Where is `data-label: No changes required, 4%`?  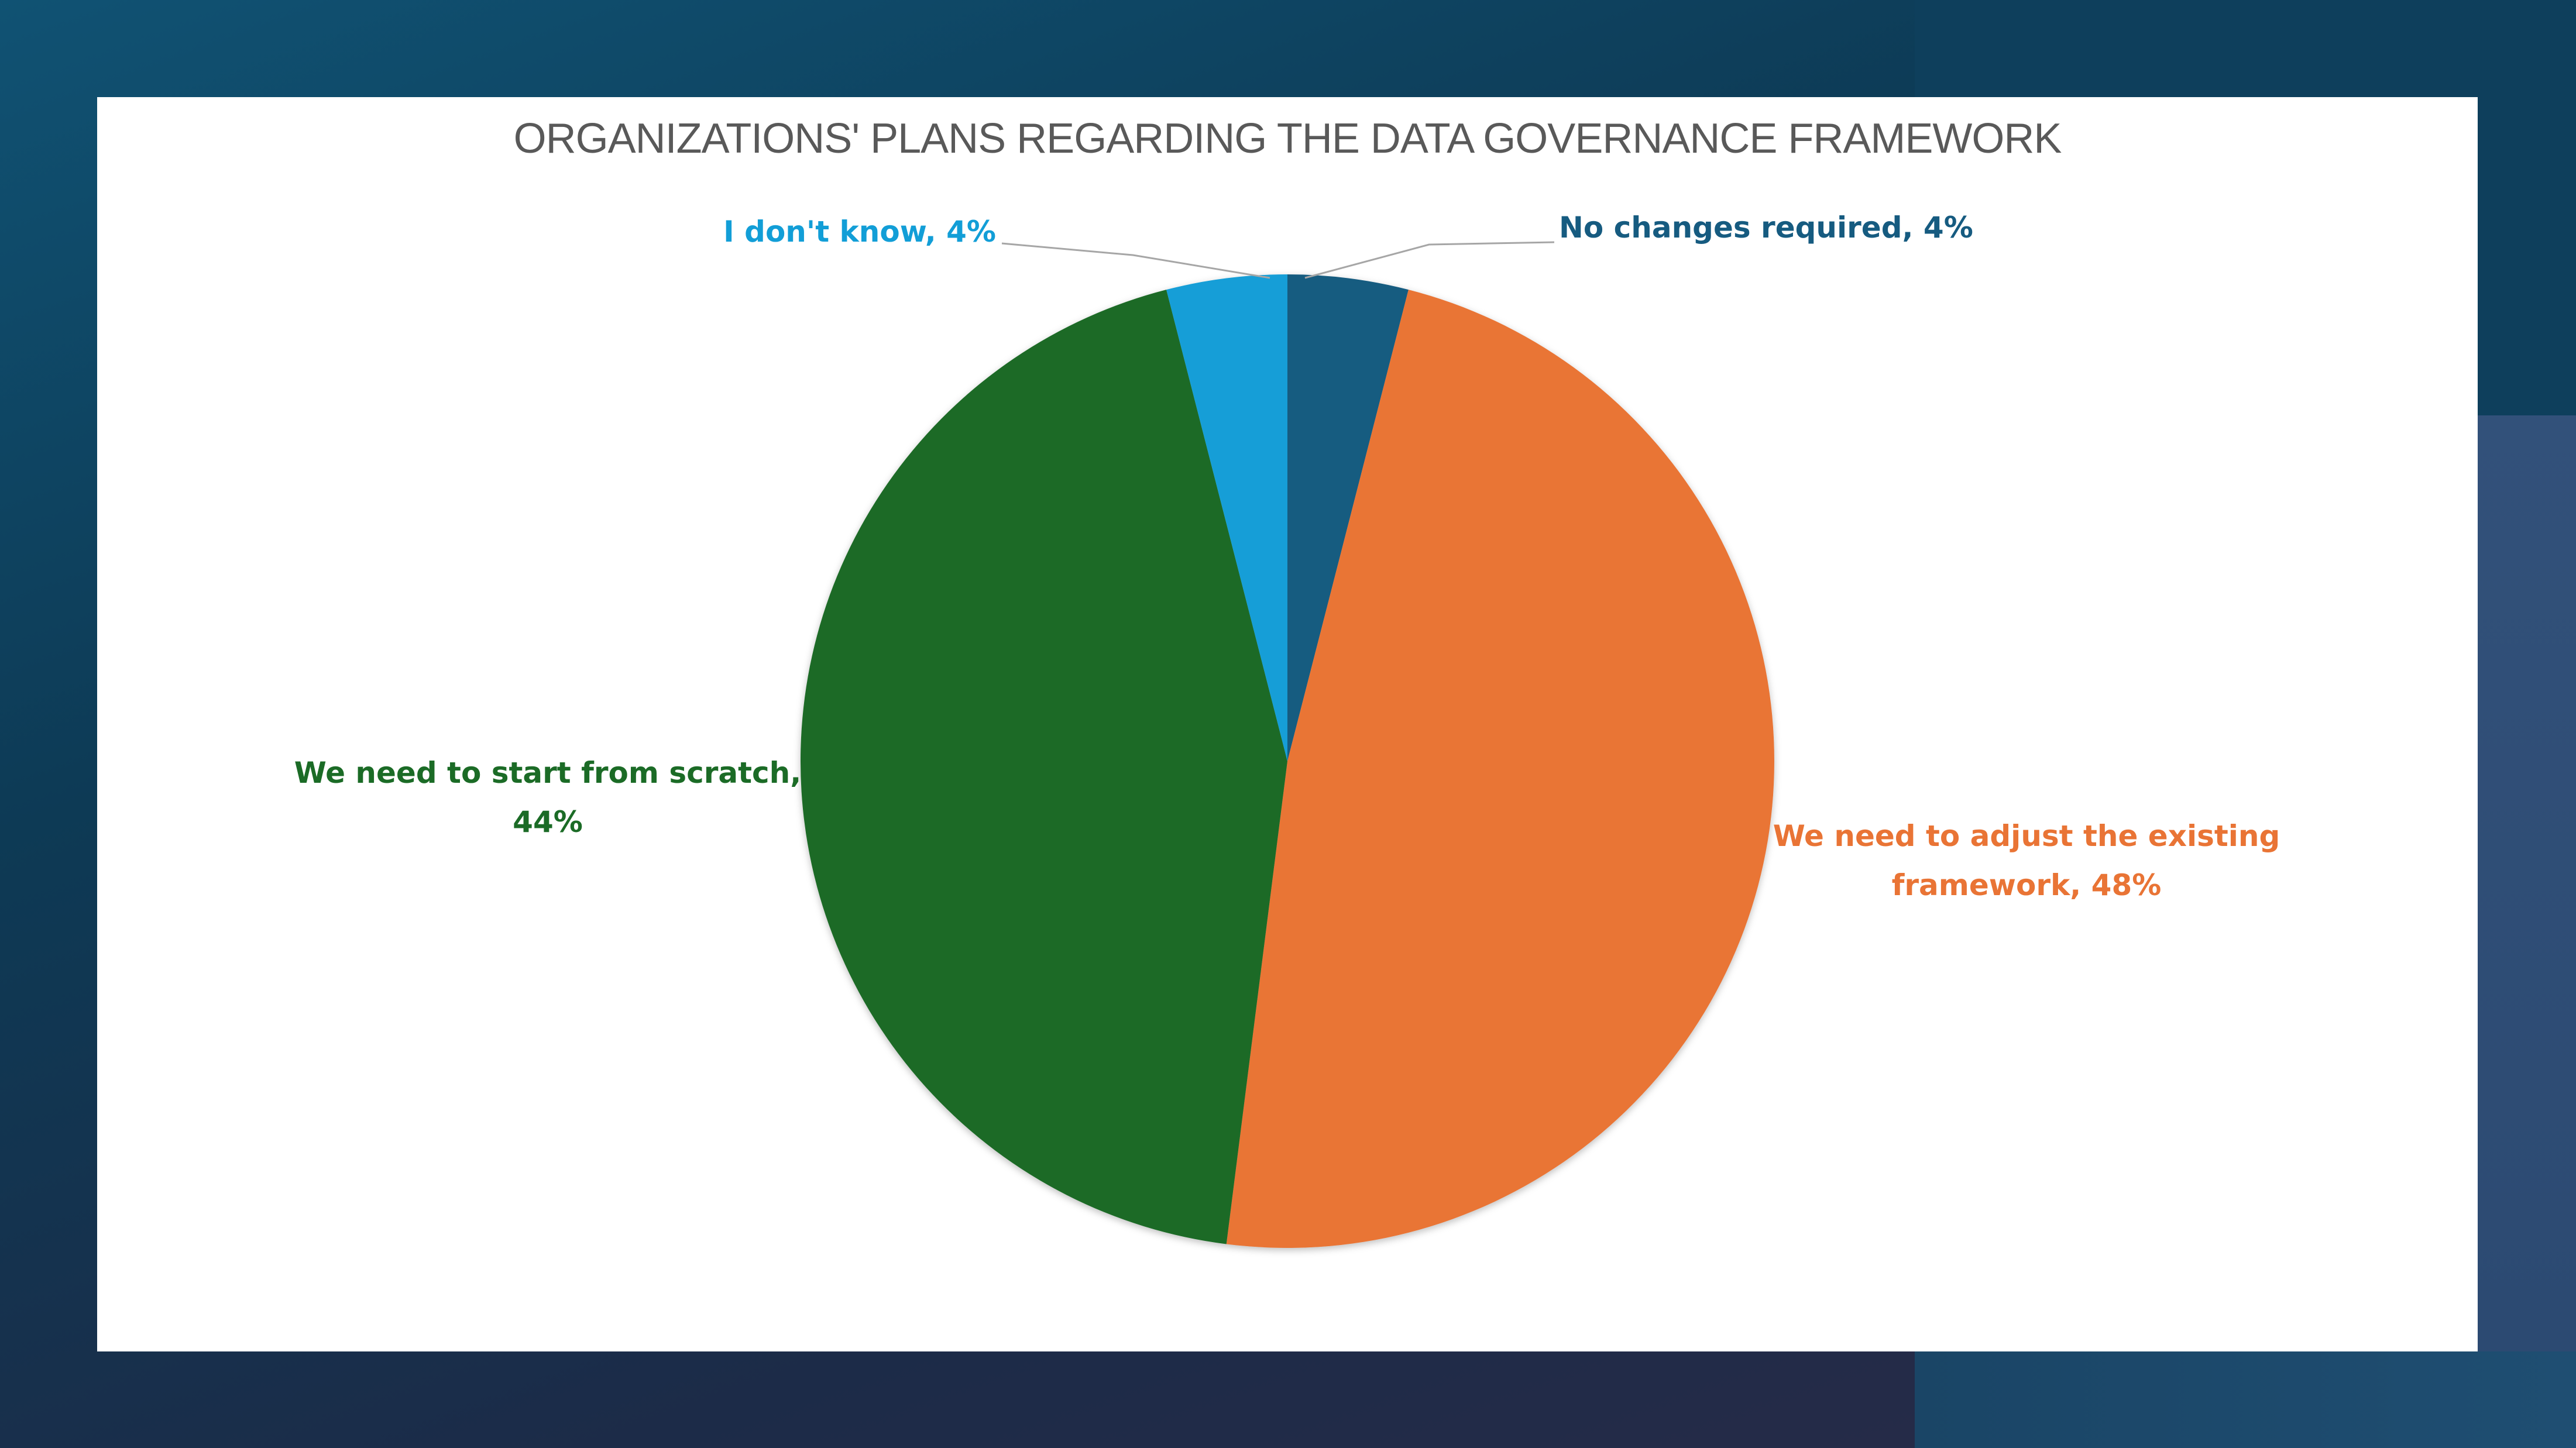
data-label: No changes required, 4% is located at coordinates (1766, 228).